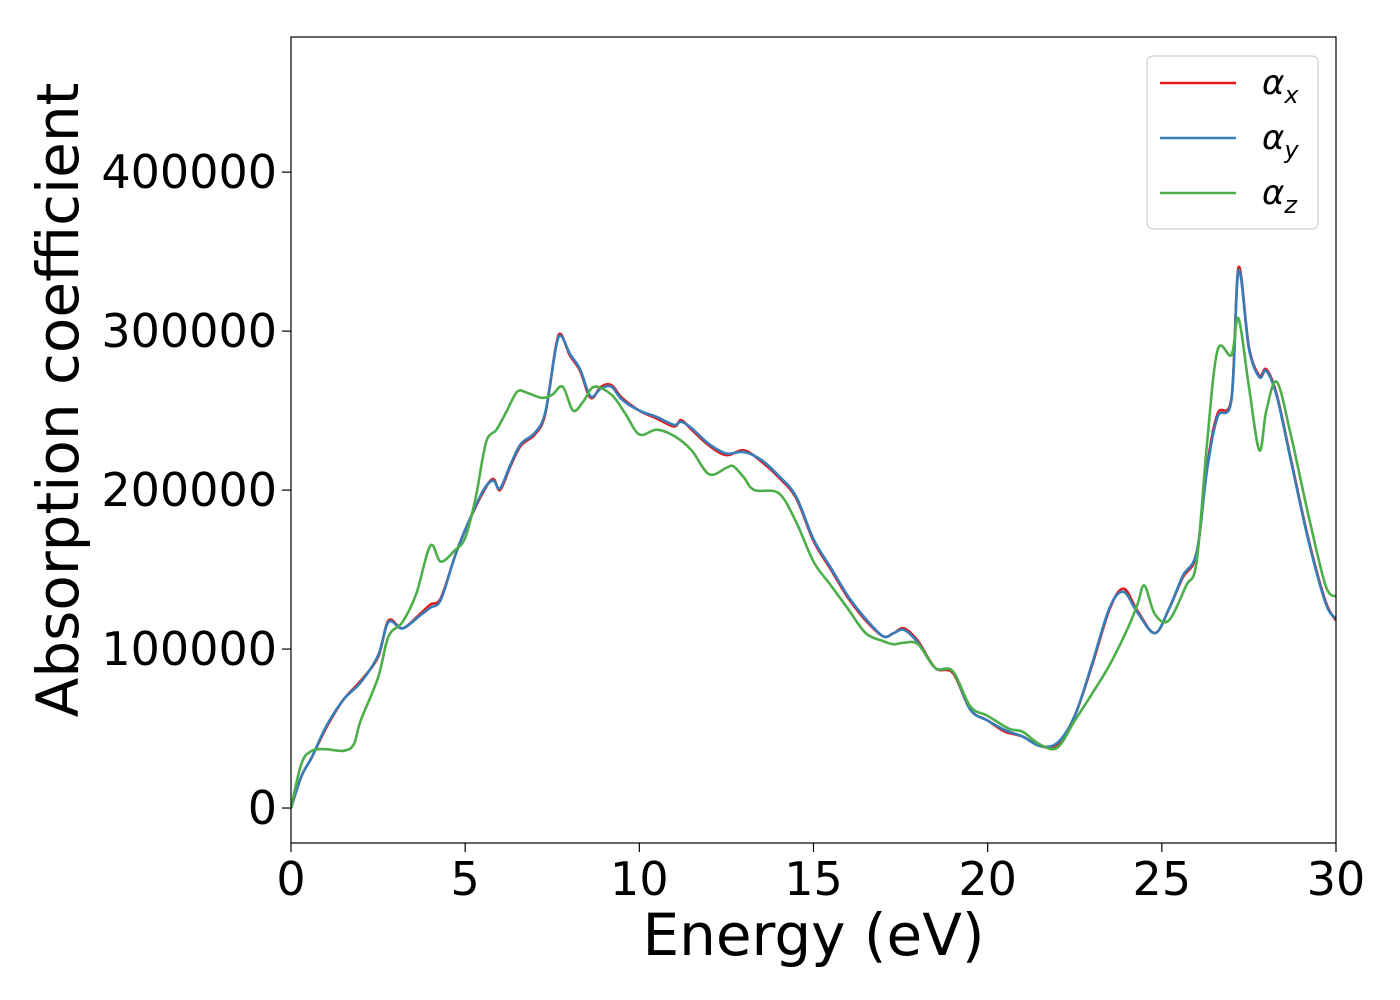 This screenshot has height=1000, width=1400. Describe the element at coordinates (189, 649) in the screenshot. I see `y-tick-label: 100000` at that location.